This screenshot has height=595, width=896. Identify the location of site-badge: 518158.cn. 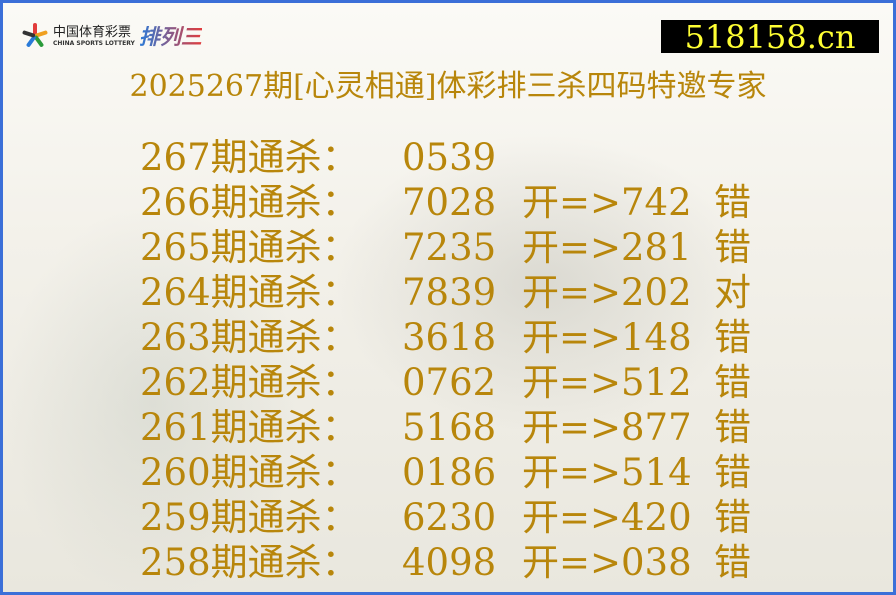
(770, 37).